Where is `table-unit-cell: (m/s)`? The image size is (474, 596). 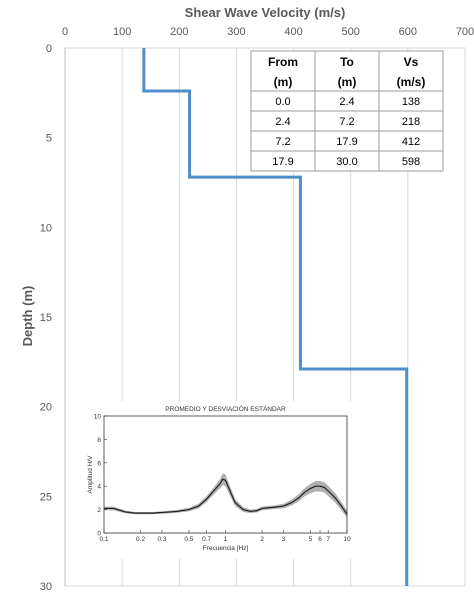 table-unit-cell: (m/s) is located at coordinates (411, 82).